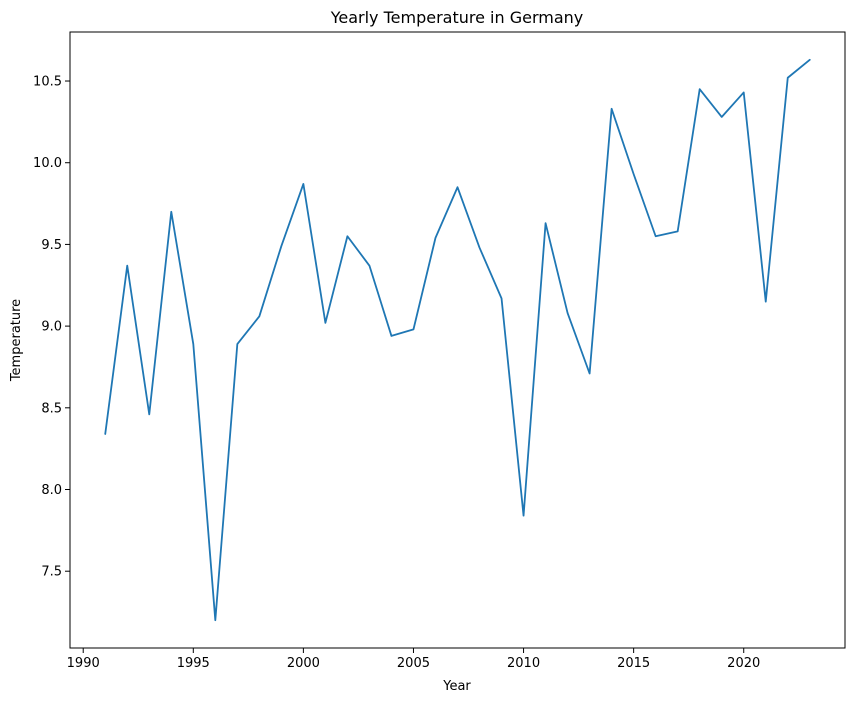 This screenshot has width=855, height=701. What do you see at coordinates (51, 245) in the screenshot?
I see `y-tick-label: 9.5` at bounding box center [51, 245].